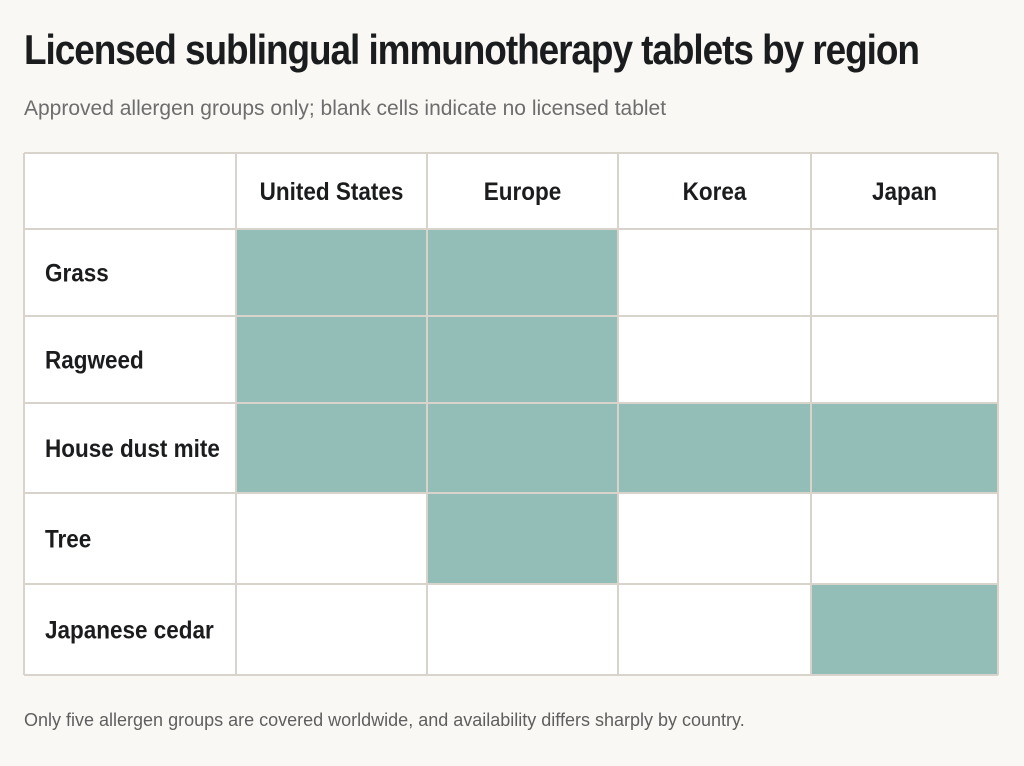 This screenshot has width=1024, height=766. Describe the element at coordinates (714, 272) in the screenshot. I see `cell-grass-korea` at that location.